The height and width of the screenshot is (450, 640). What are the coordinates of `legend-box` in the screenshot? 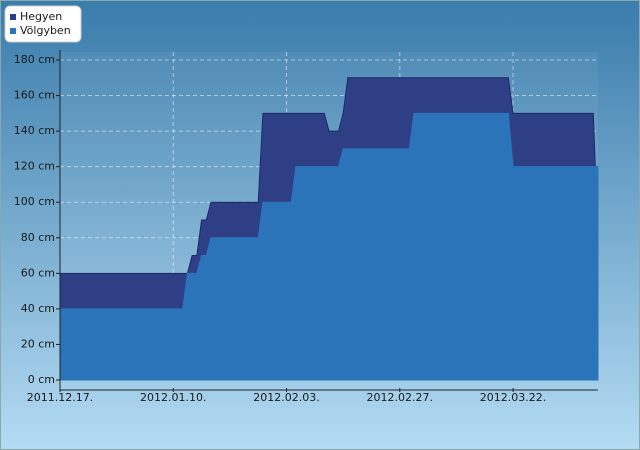 It's located at (43, 24).